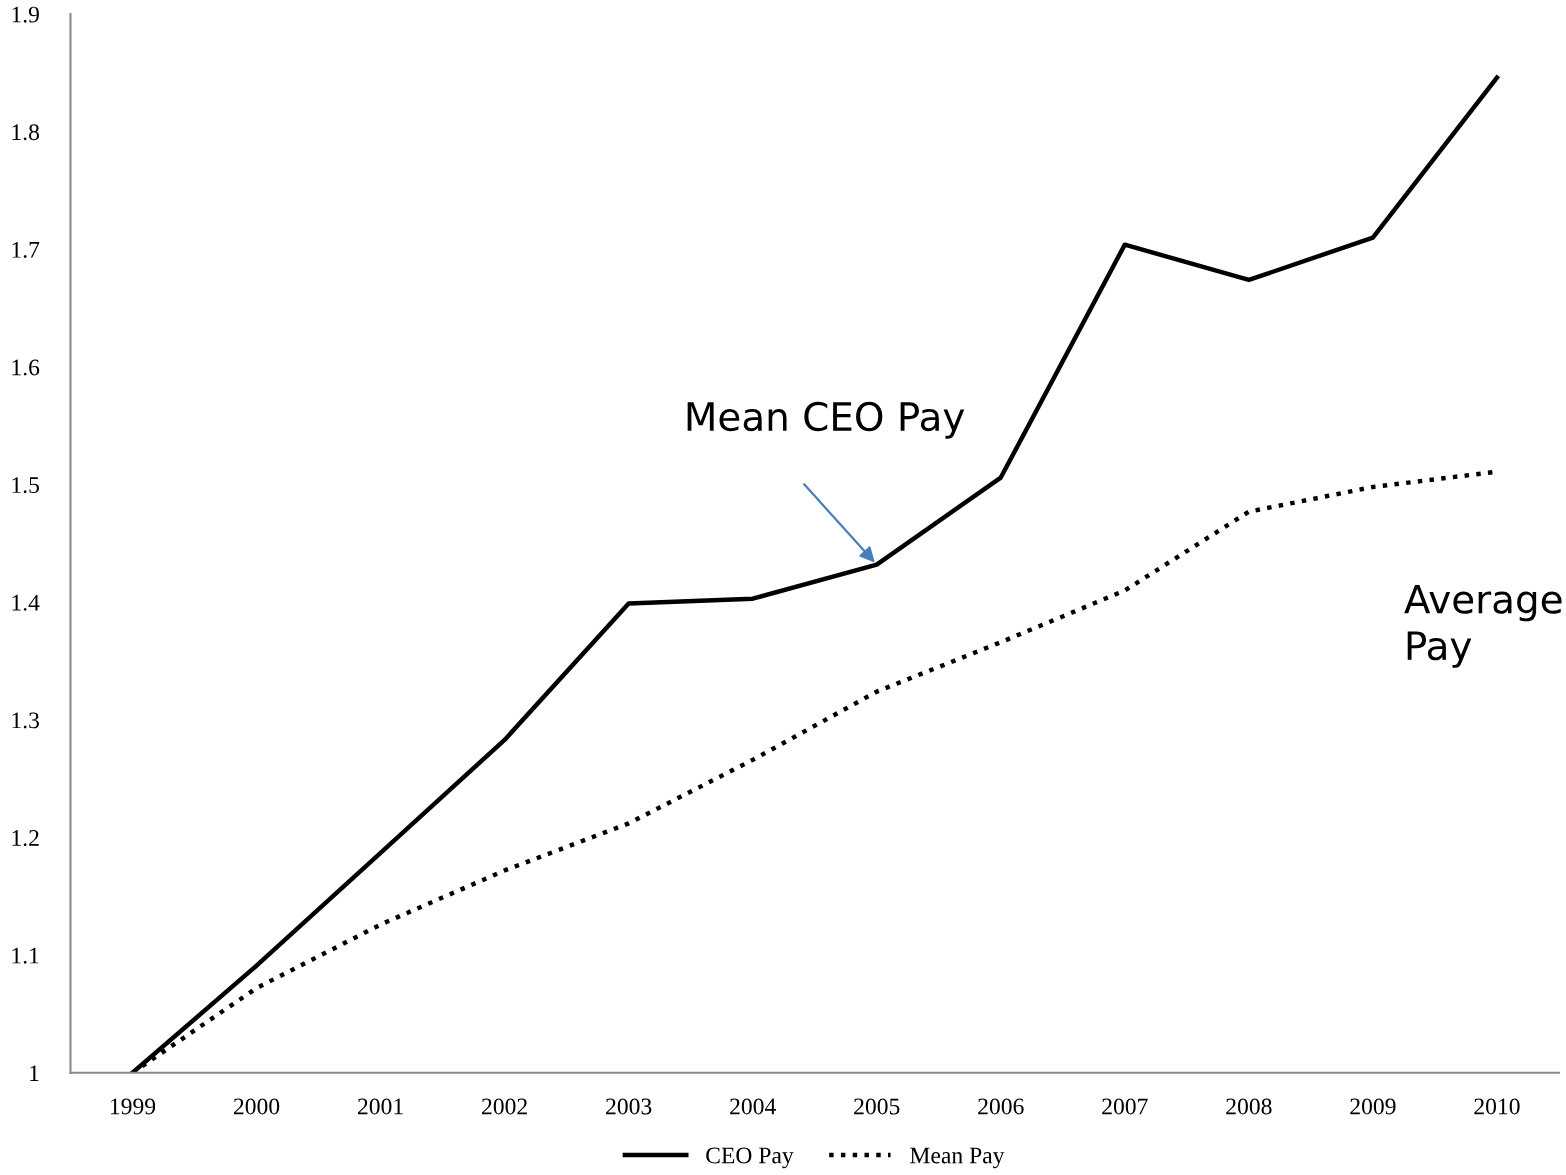  Describe the element at coordinates (957, 1158) in the screenshot. I see `legend-label: Mean Pay` at that location.